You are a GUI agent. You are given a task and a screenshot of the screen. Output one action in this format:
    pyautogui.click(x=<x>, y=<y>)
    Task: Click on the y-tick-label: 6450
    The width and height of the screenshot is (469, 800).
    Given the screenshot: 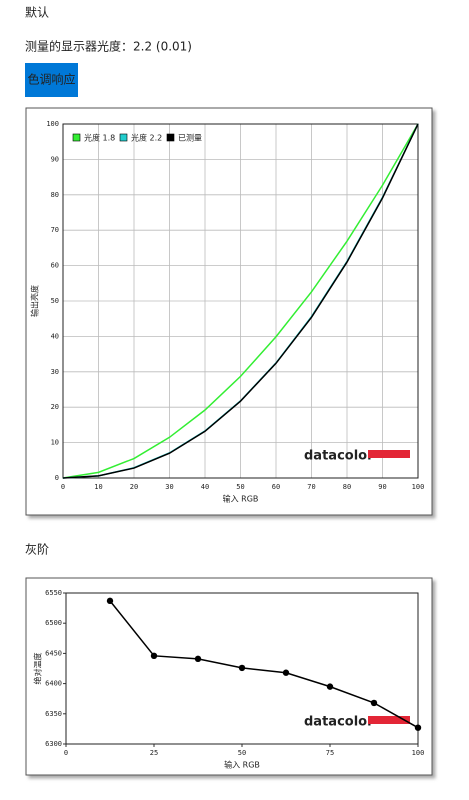 What is the action you would take?
    pyautogui.click(x=53, y=653)
    